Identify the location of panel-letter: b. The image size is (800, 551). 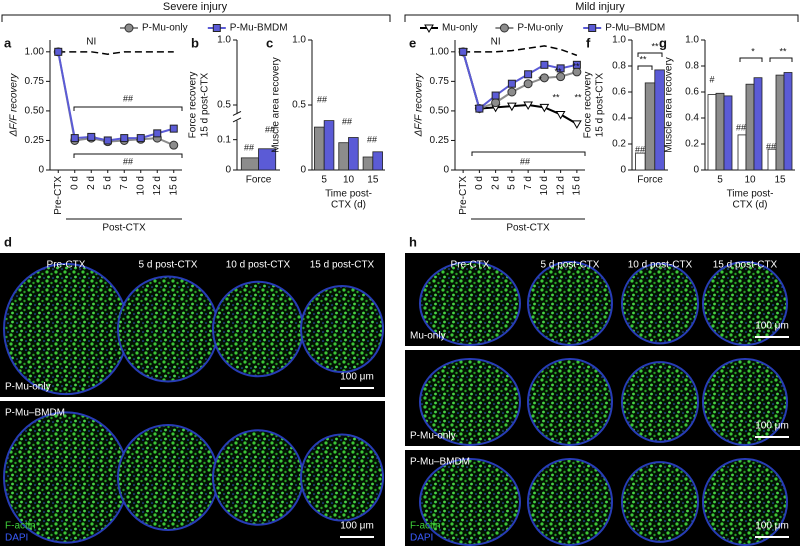
(195, 42).